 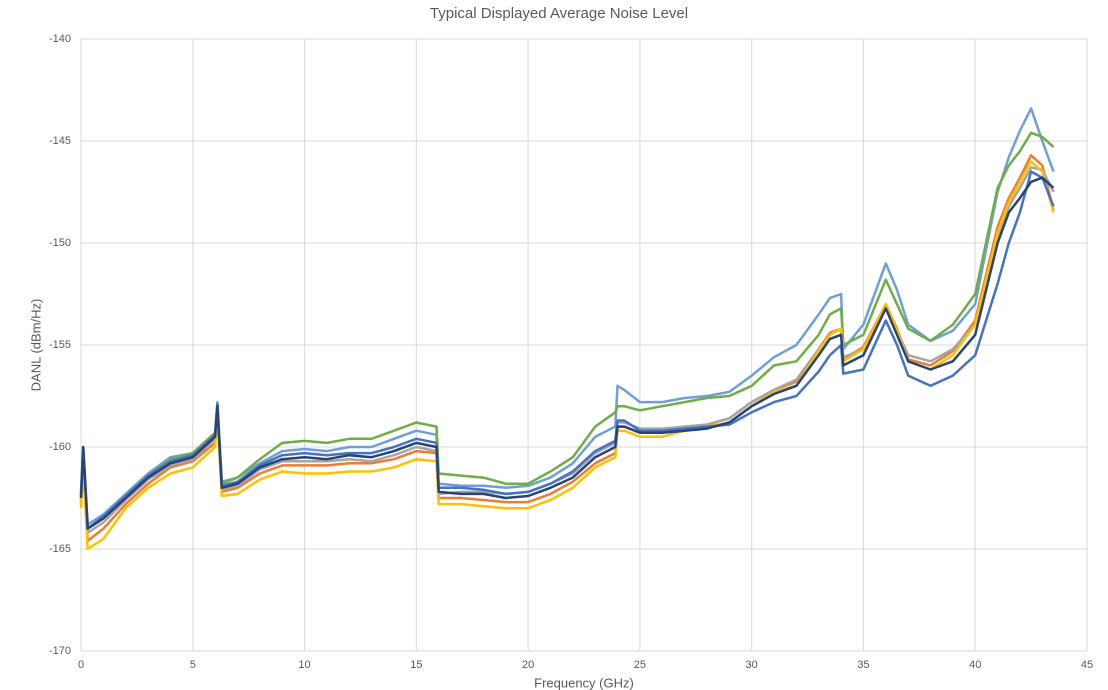 I want to click on y-axis-title: DANL (dBm/Hz), so click(x=35, y=345).